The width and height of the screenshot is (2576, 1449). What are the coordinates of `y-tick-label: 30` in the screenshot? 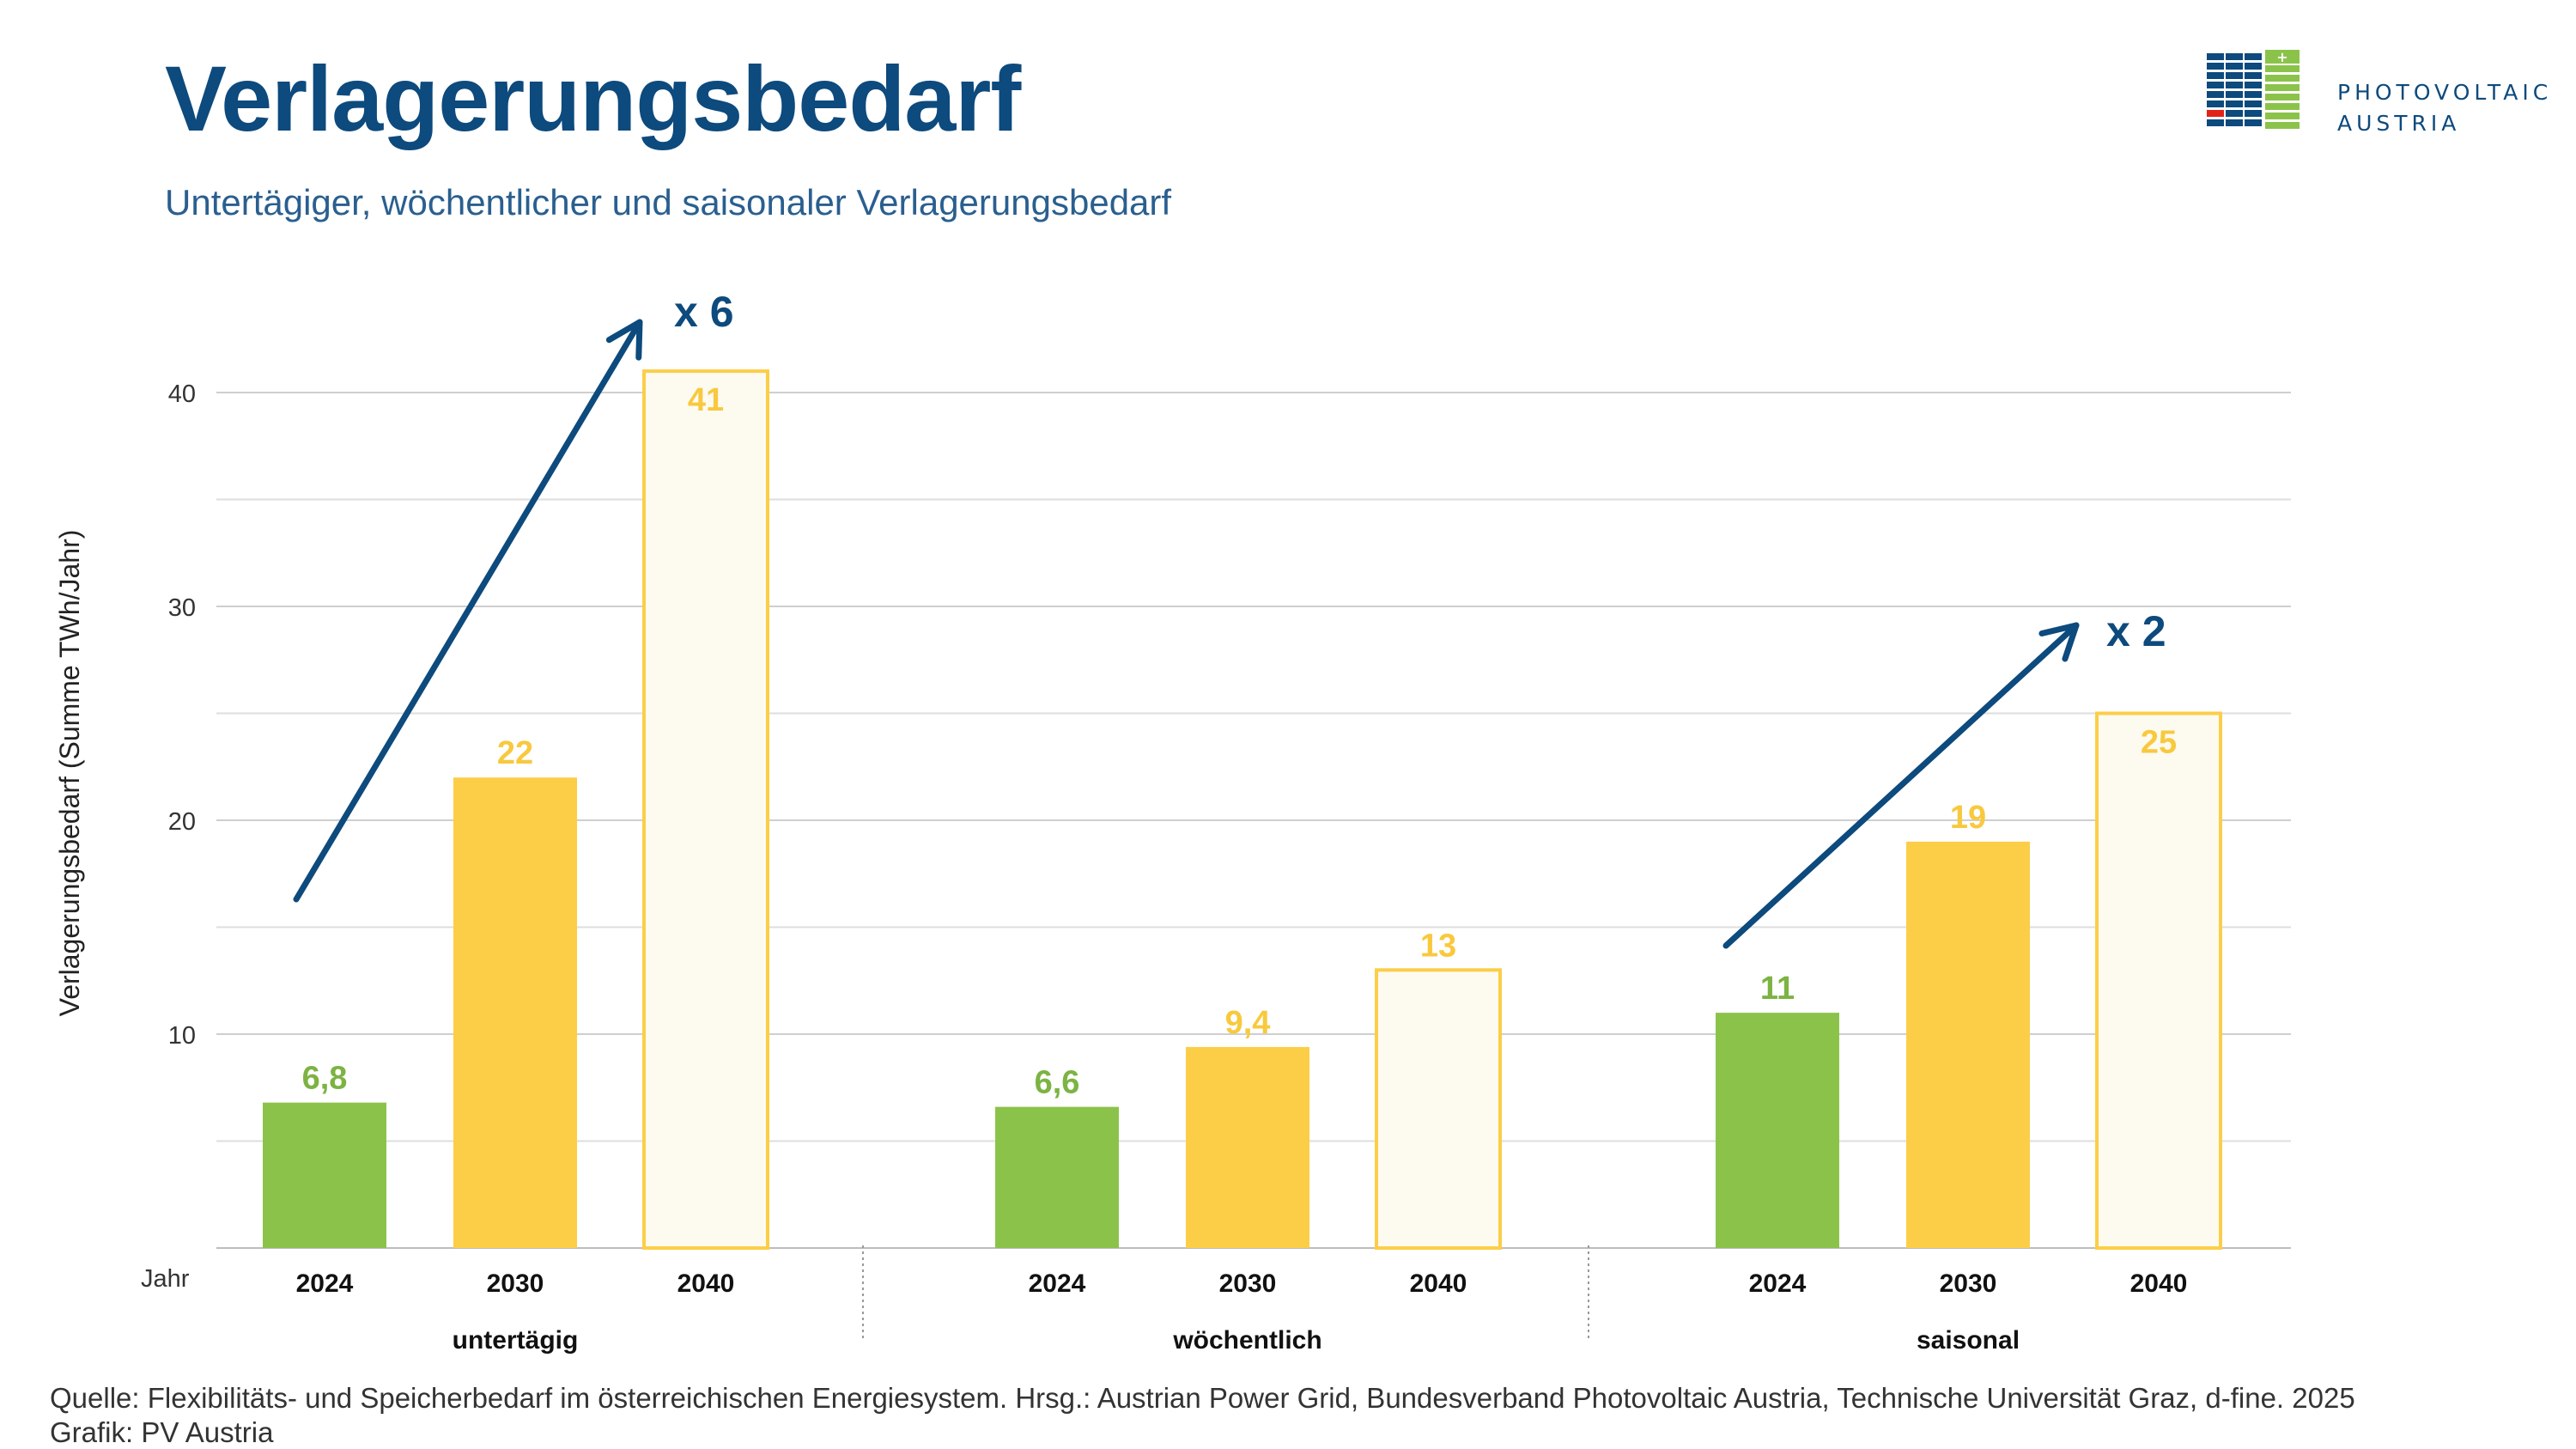 It's located at (182, 608).